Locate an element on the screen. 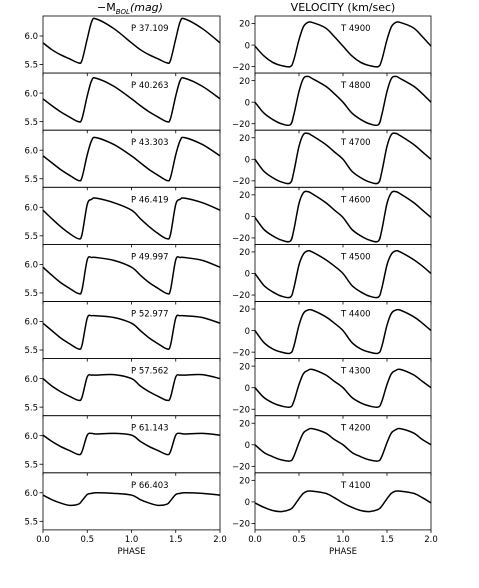 The height and width of the screenshot is (588, 479). panel-label: P 37.109 is located at coordinates (150, 29).